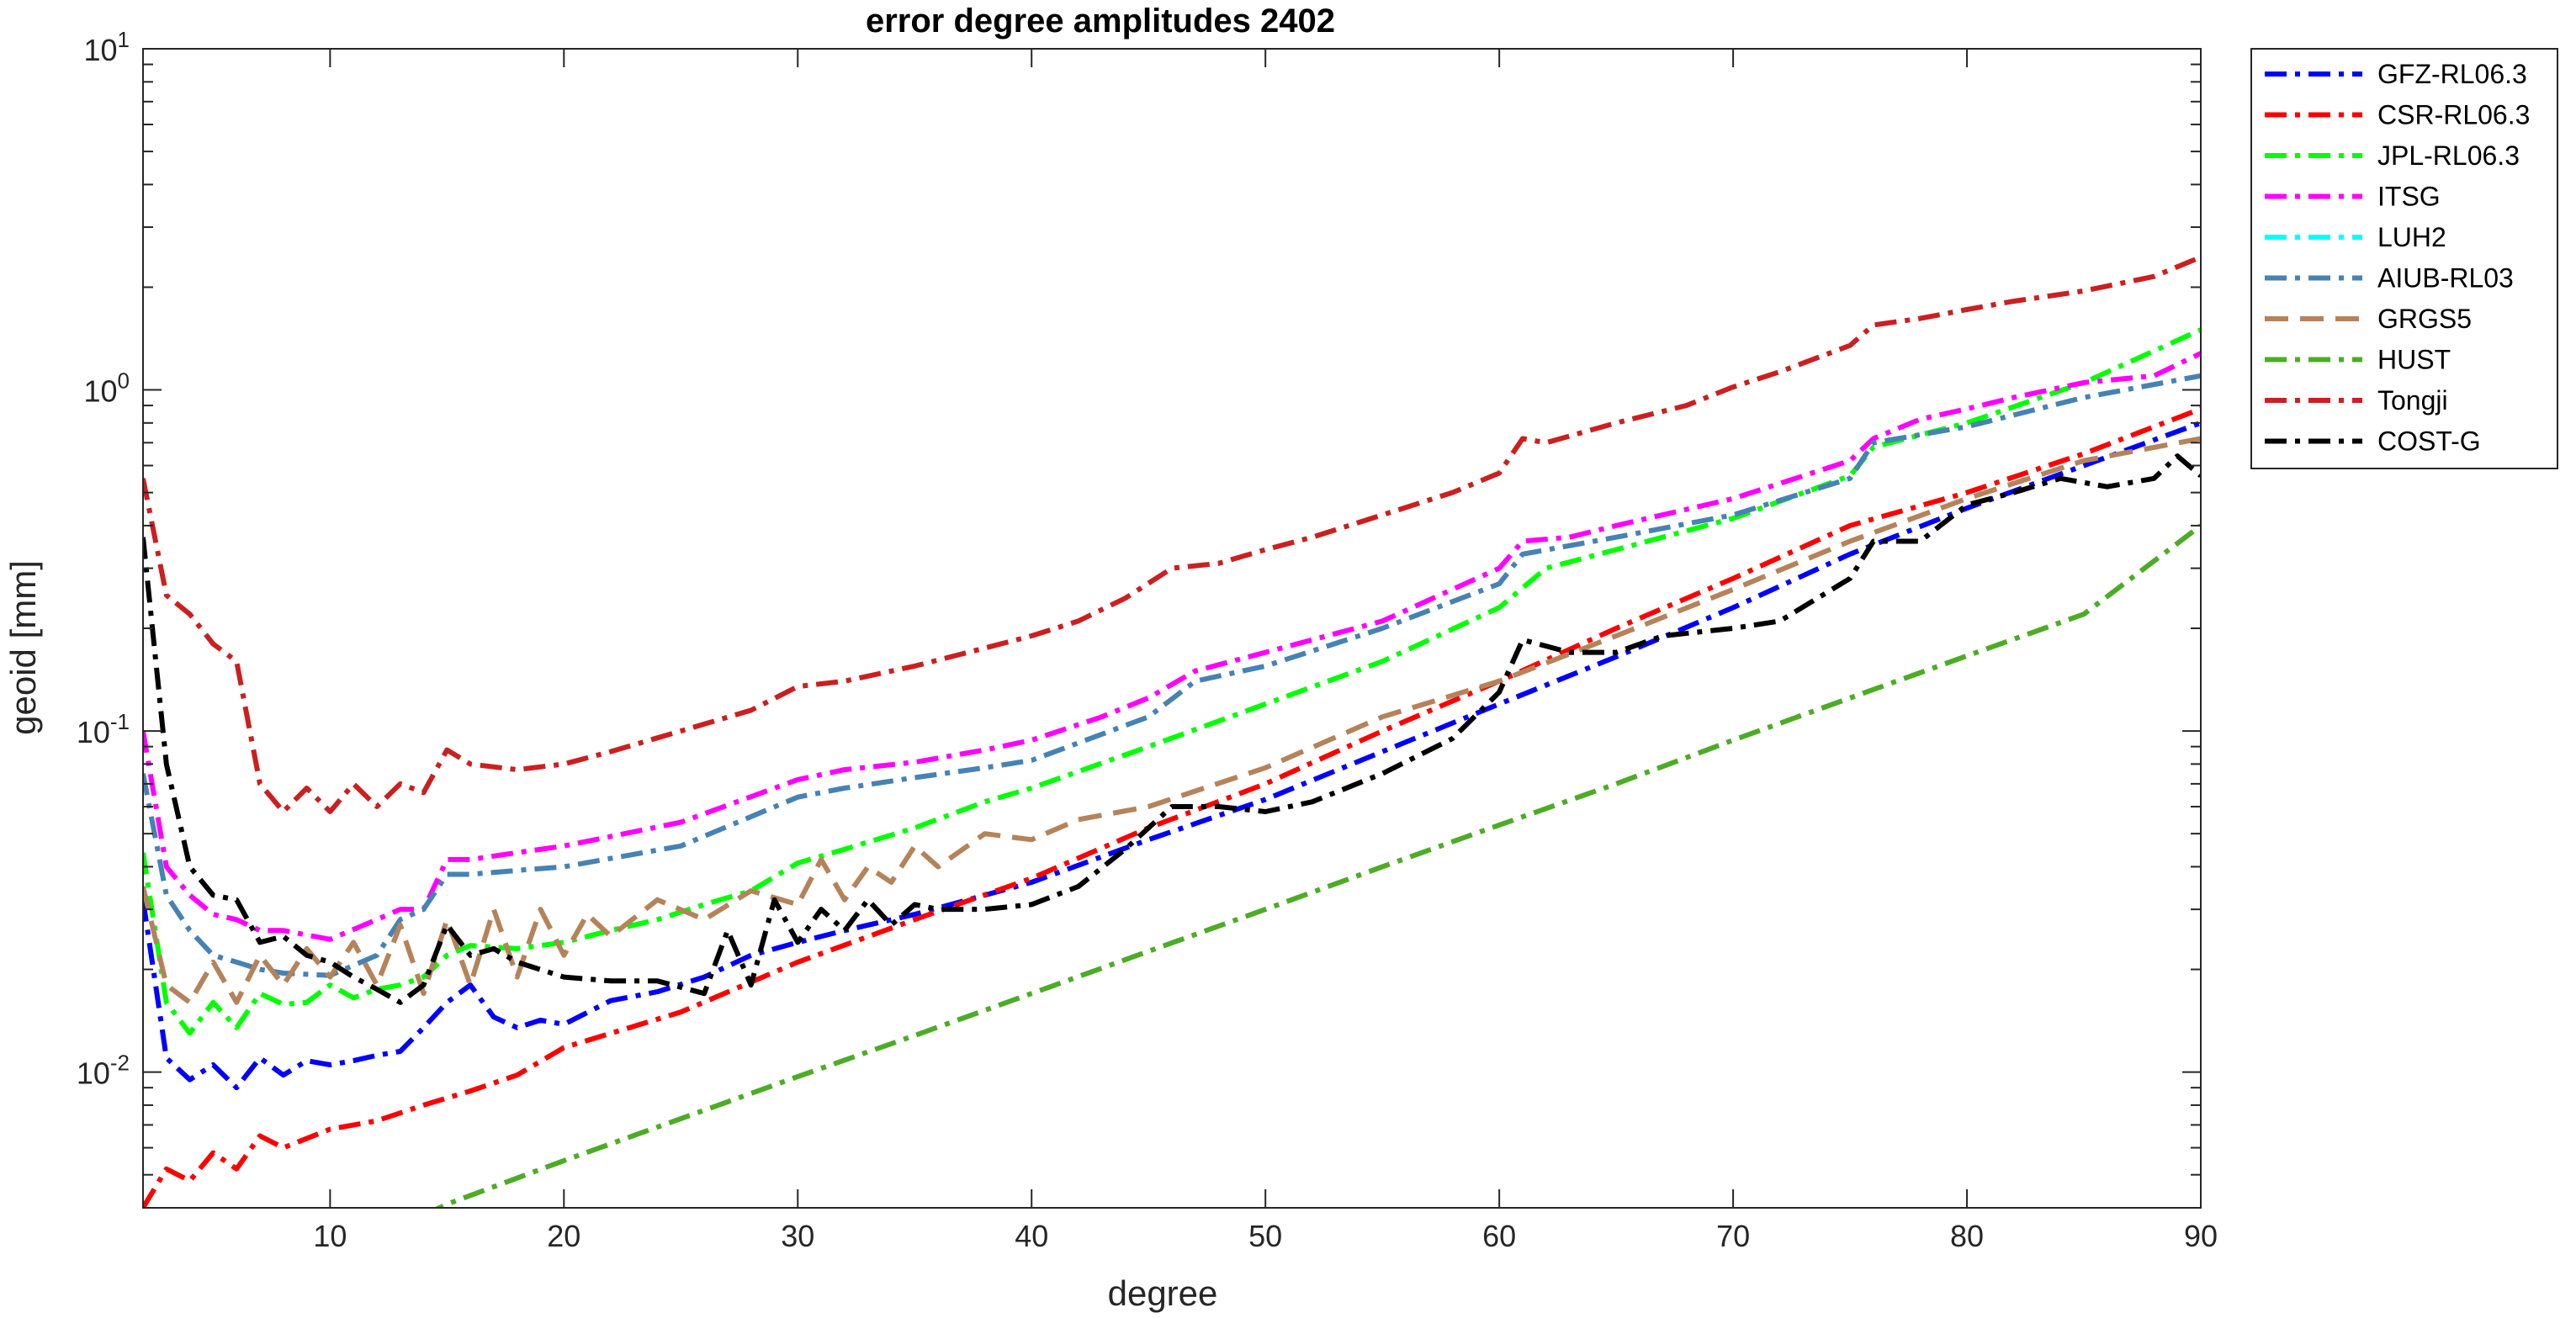 The width and height of the screenshot is (2576, 1318). Describe the element at coordinates (2445, 278) in the screenshot. I see `legend-label-5: AIUB-RL03` at that location.